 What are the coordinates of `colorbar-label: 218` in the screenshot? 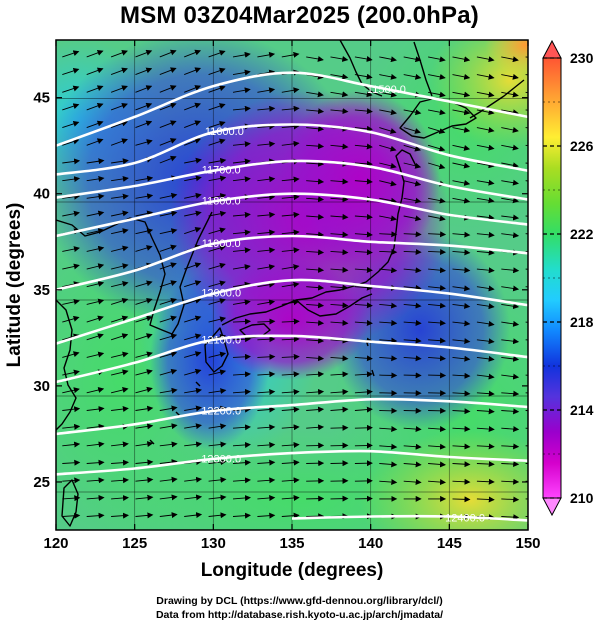 It's located at (582, 322).